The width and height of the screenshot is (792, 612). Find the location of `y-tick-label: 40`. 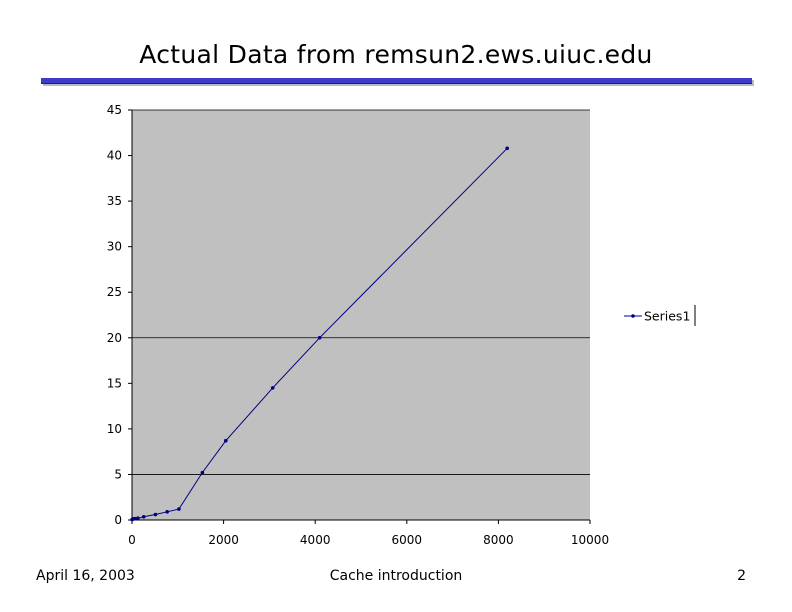

y-tick-label: 40 is located at coordinates (114, 156).